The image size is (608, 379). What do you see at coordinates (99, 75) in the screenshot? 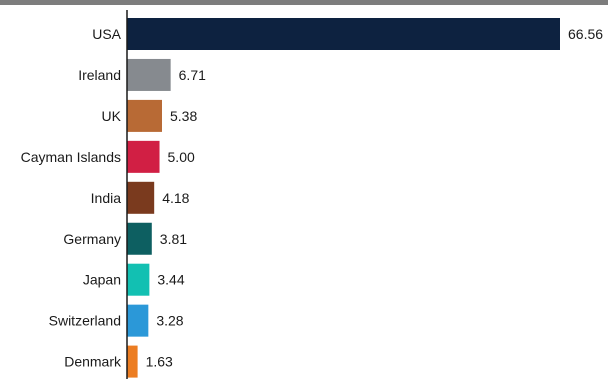
I see `category-label-1: Ireland` at bounding box center [99, 75].